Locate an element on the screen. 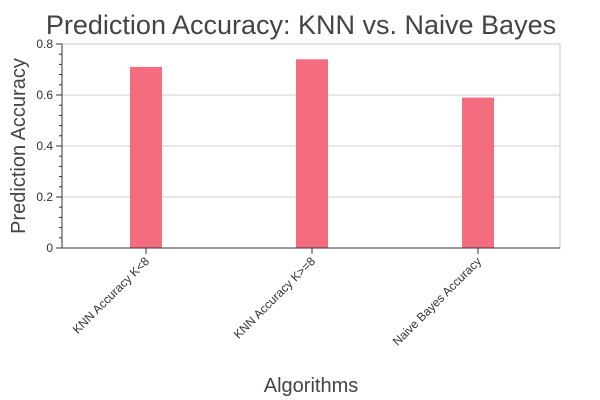 The height and width of the screenshot is (400, 600). x-tick-label: Naive Bayes Accuracy is located at coordinates (437, 301).